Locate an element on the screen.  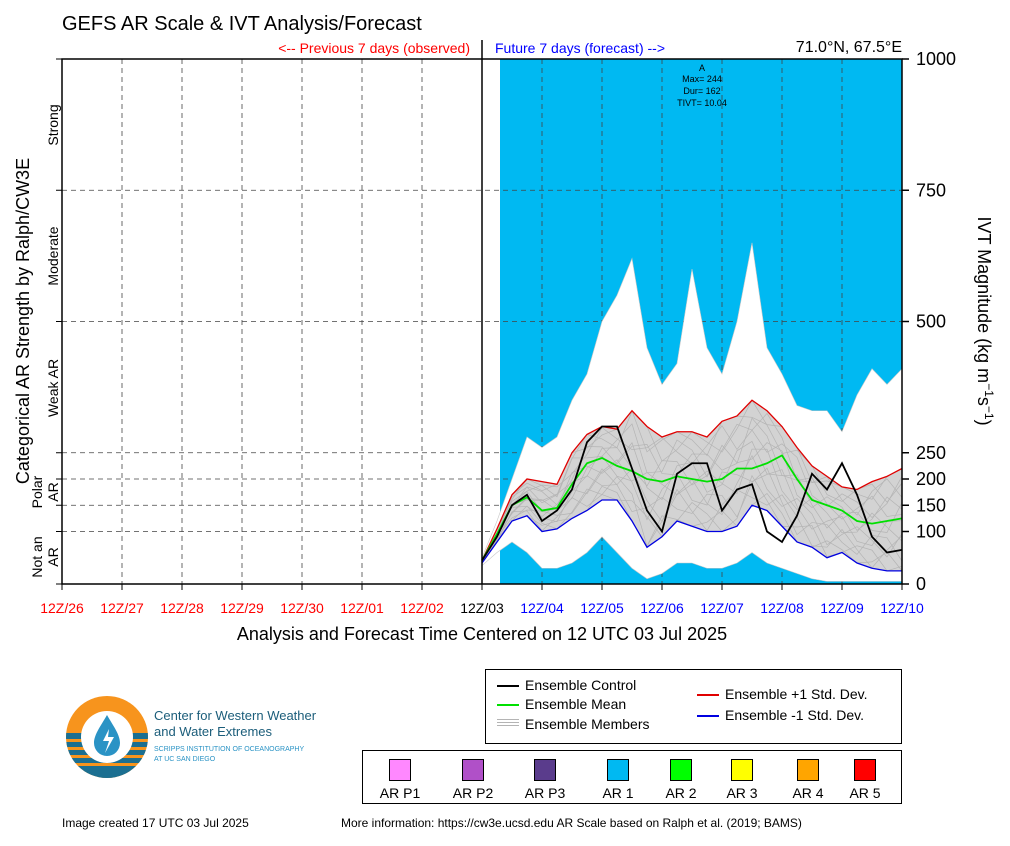
ar-scale-item: AR 1 is located at coordinates (618, 780).